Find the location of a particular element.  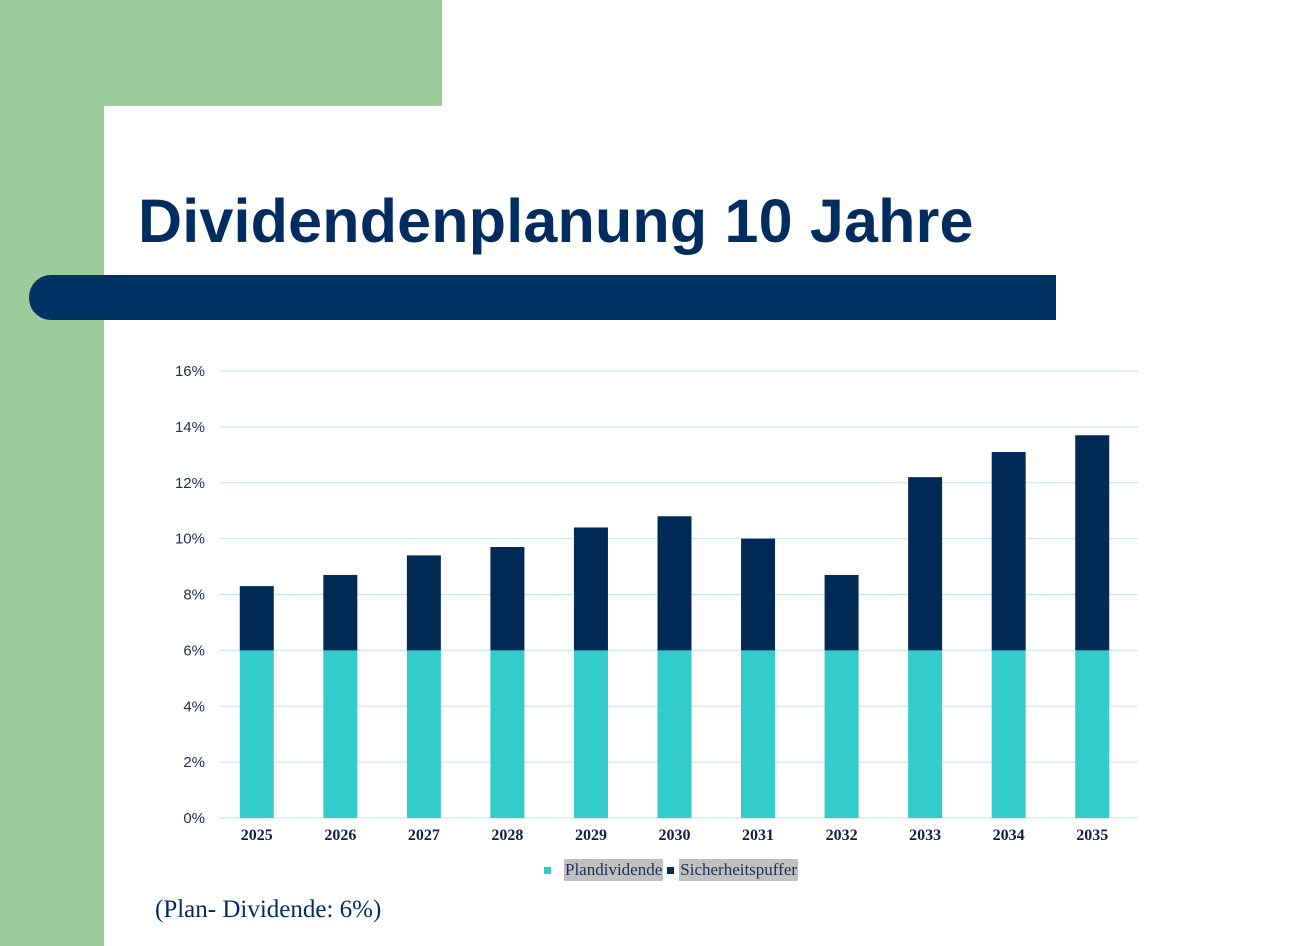

x-tick-label: 2034 is located at coordinates (1009, 835).